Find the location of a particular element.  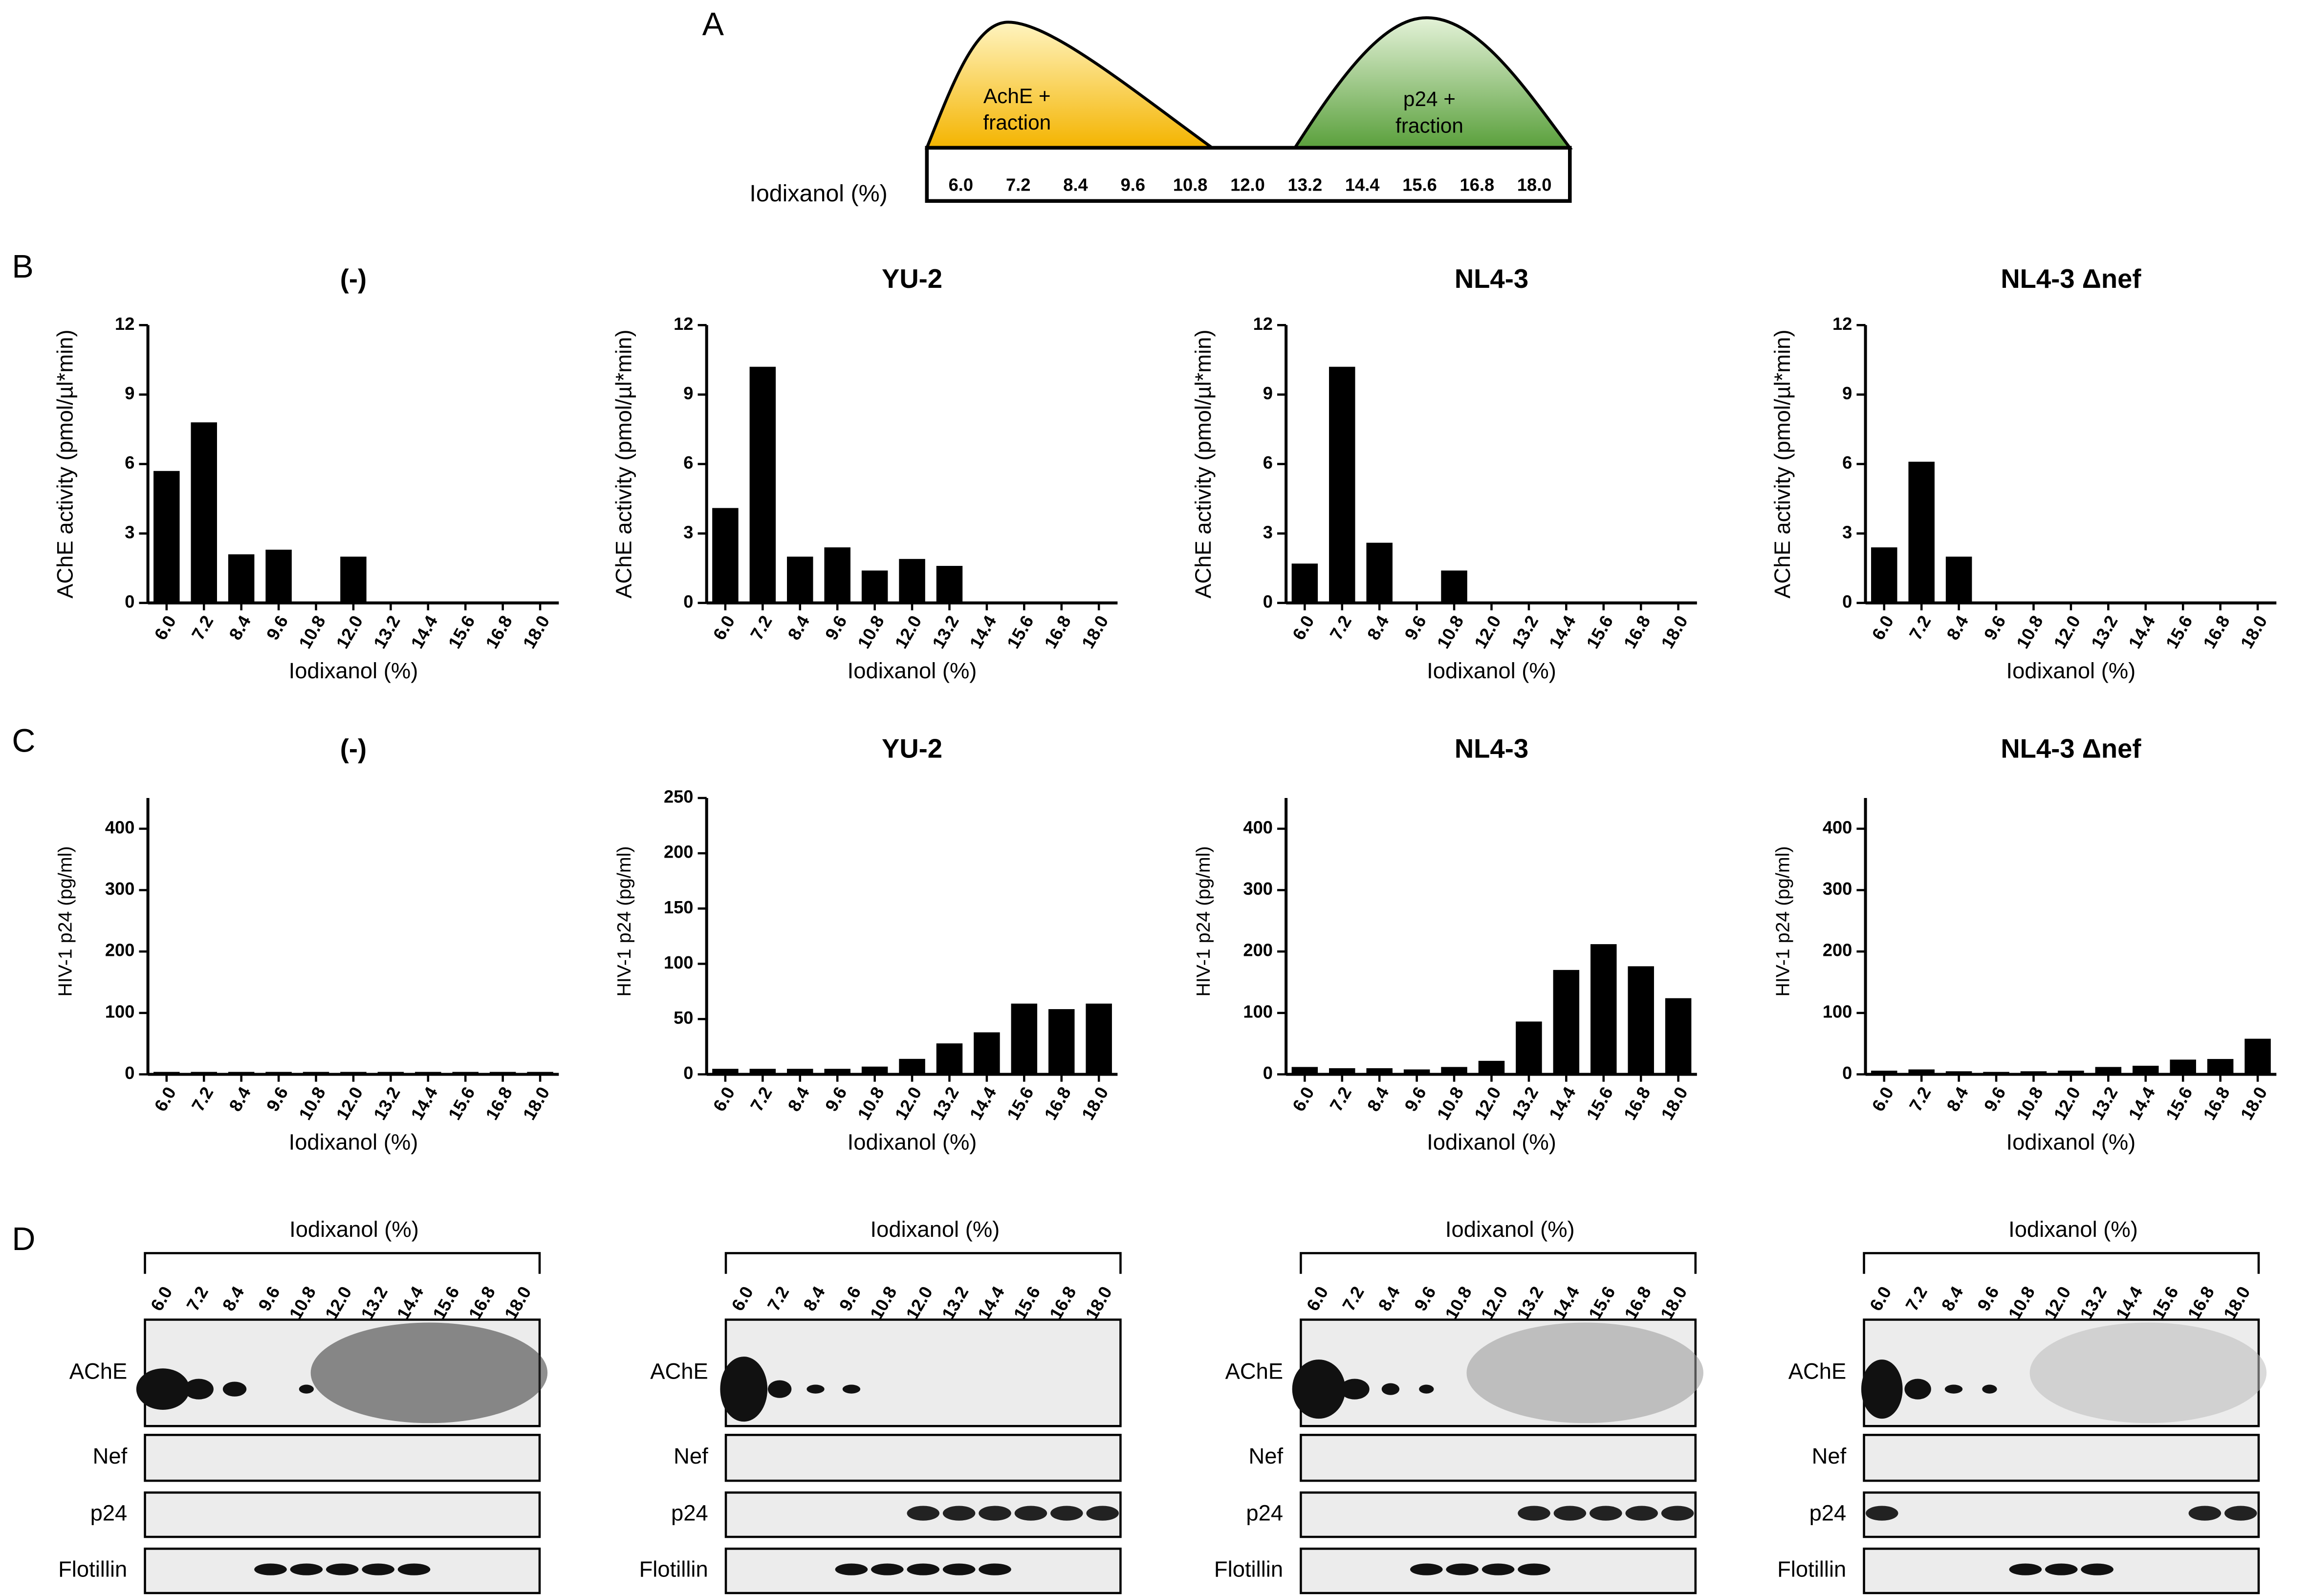

panel-label: A is located at coordinates (713, 24).